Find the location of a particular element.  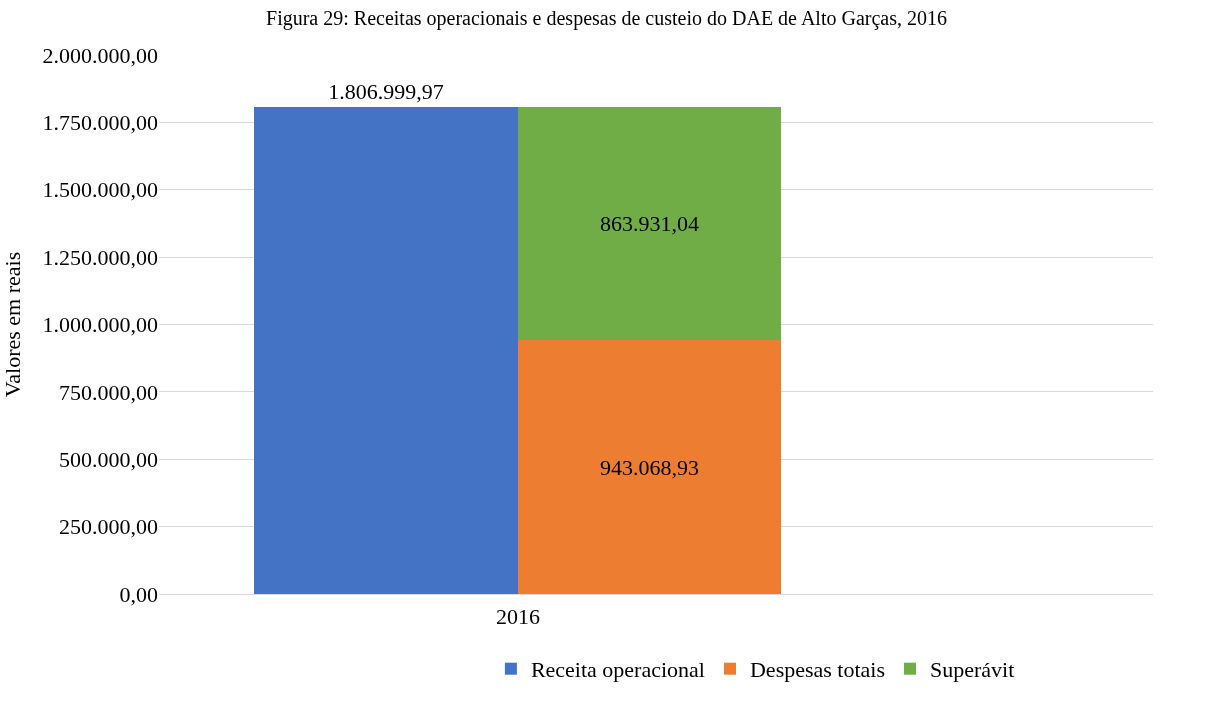

y-tick-label: 1.500.000,00 is located at coordinates (100, 190).